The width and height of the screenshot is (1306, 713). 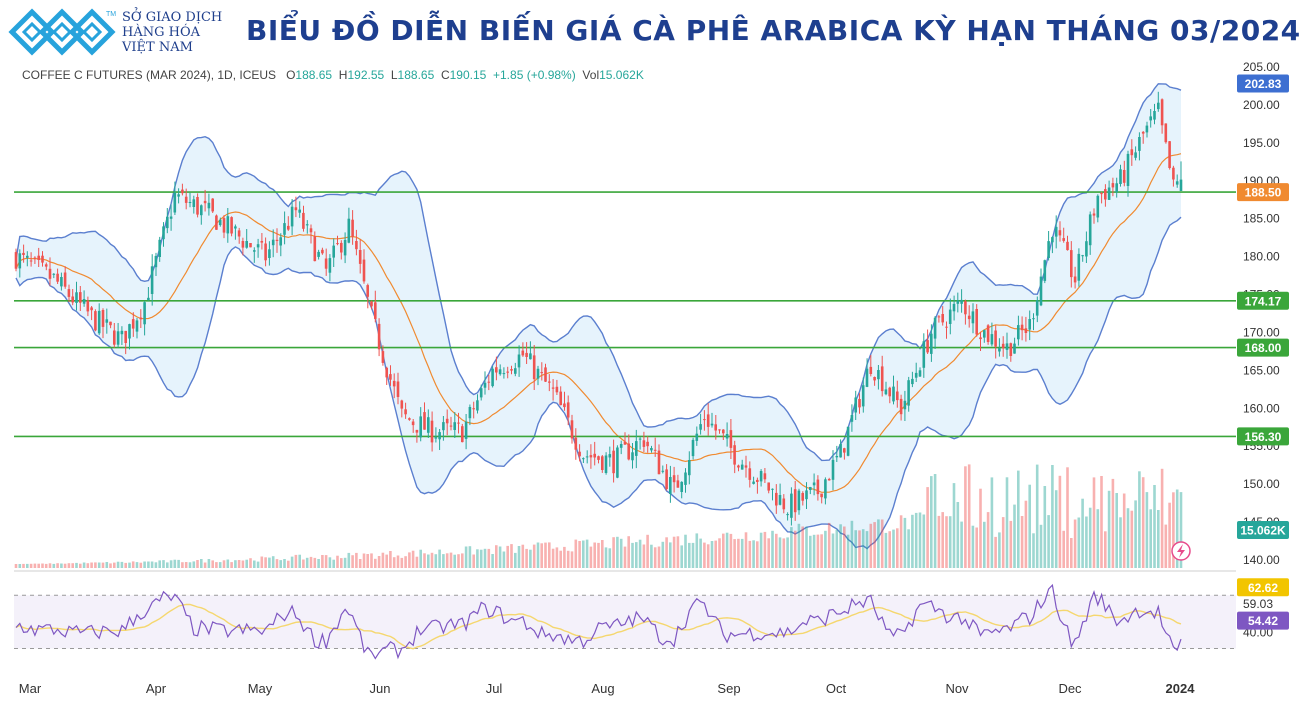 I want to click on y-tick-label: 205.00, so click(x=1261, y=67).